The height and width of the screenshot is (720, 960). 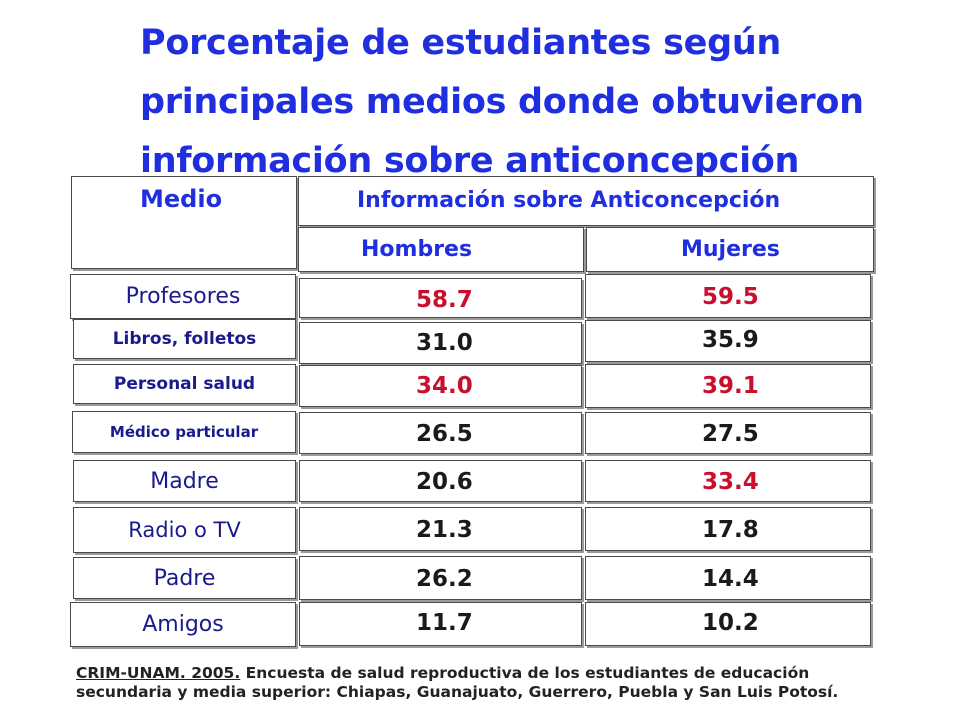 I want to click on mujeres-cell-libros: 35.9, so click(x=728, y=341).